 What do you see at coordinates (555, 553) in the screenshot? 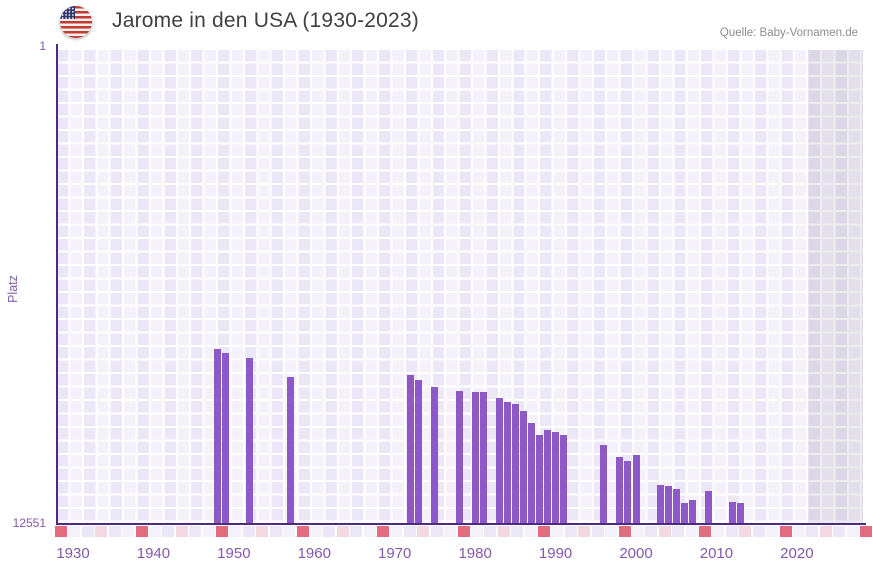
I see `x-tick-label: 1990` at bounding box center [555, 553].